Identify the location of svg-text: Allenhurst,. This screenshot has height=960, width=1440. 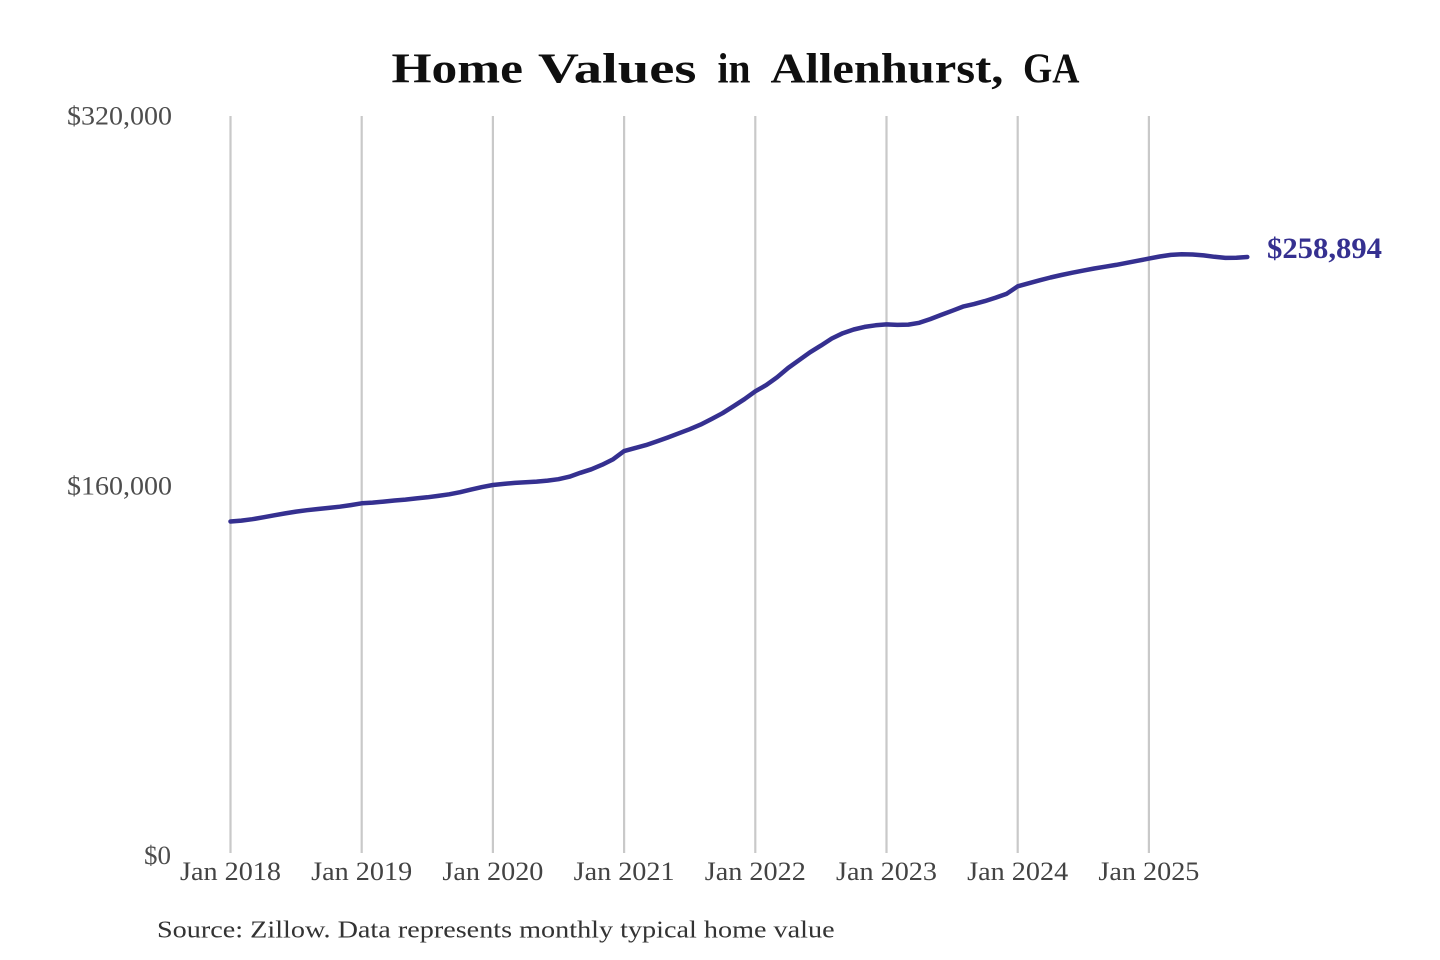
(887, 68).